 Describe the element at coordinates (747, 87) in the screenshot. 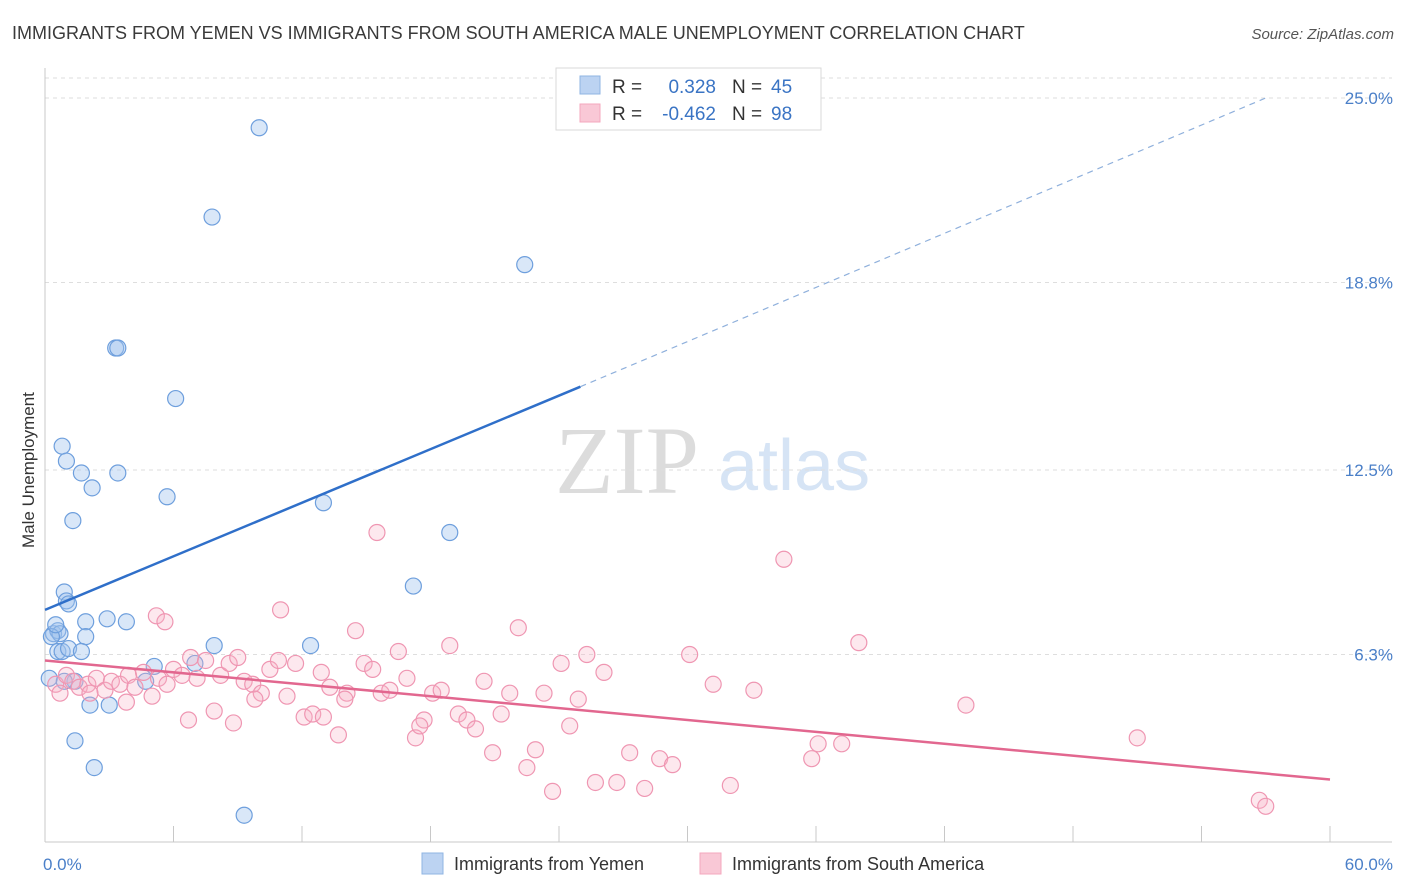

I see `stats-n-label-yemen: N =` at that location.